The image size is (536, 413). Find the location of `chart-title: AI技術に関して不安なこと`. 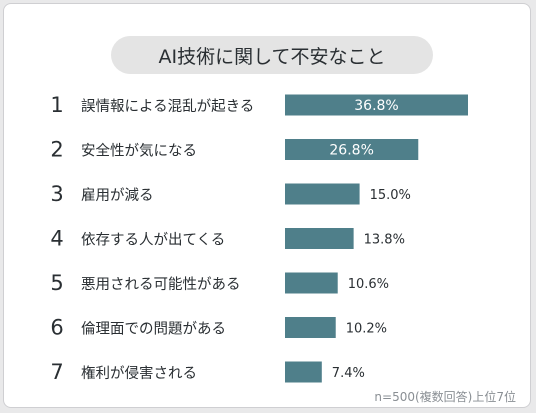

chart-title: AI技術に関して不安なこと is located at coordinates (272, 55).